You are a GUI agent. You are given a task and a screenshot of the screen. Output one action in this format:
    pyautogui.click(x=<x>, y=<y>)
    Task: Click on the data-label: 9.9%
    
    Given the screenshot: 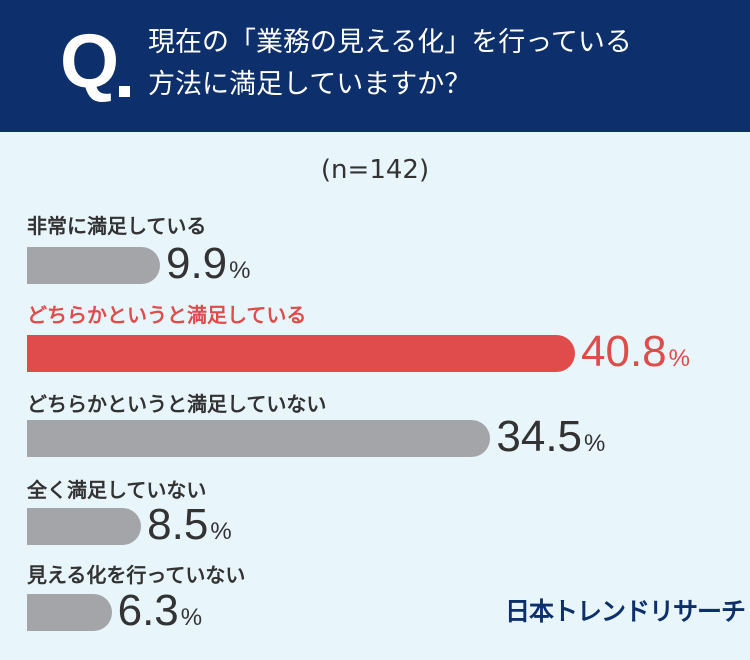 What is the action you would take?
    pyautogui.click(x=208, y=267)
    